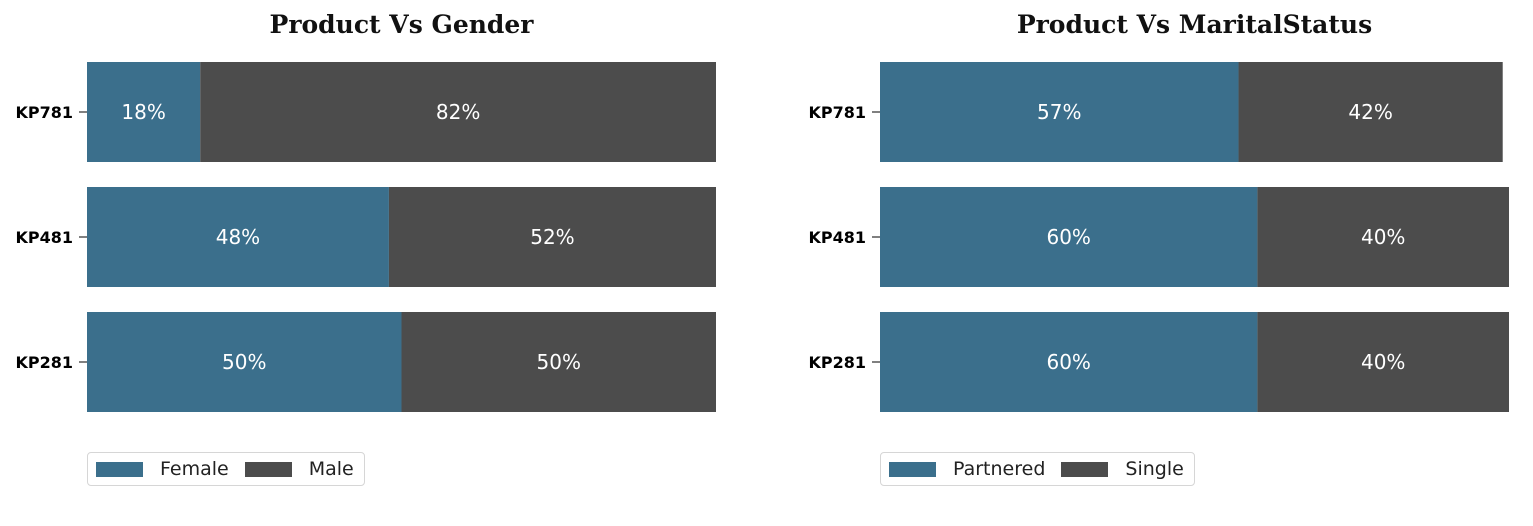 The height and width of the screenshot is (526, 1533). What do you see at coordinates (268, 469) in the screenshot?
I see `legend-swatch-male` at bounding box center [268, 469].